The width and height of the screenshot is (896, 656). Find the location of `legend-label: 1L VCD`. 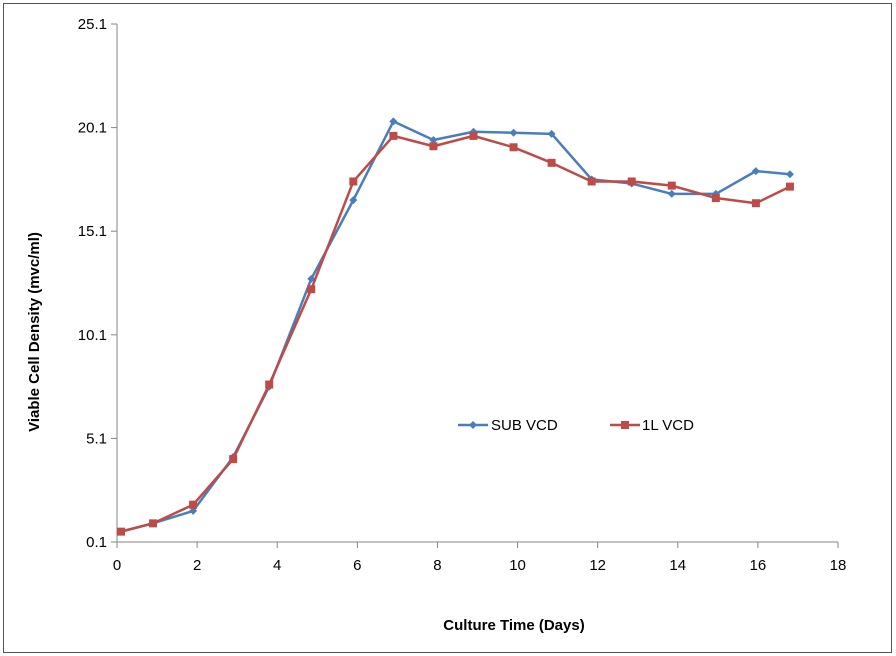

legend-label: 1L VCD is located at coordinates (668, 425).